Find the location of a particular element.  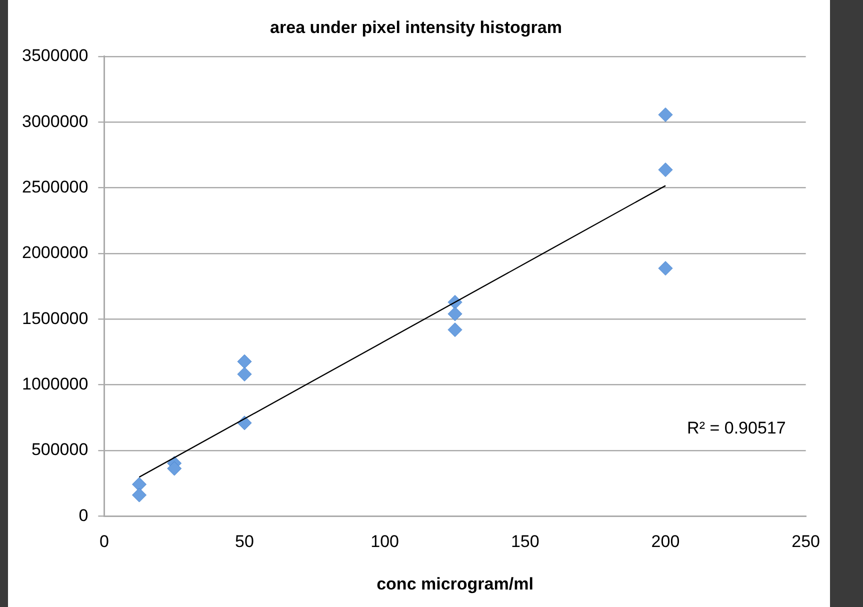

y-tick-label: 1500000 is located at coordinates (55, 318).